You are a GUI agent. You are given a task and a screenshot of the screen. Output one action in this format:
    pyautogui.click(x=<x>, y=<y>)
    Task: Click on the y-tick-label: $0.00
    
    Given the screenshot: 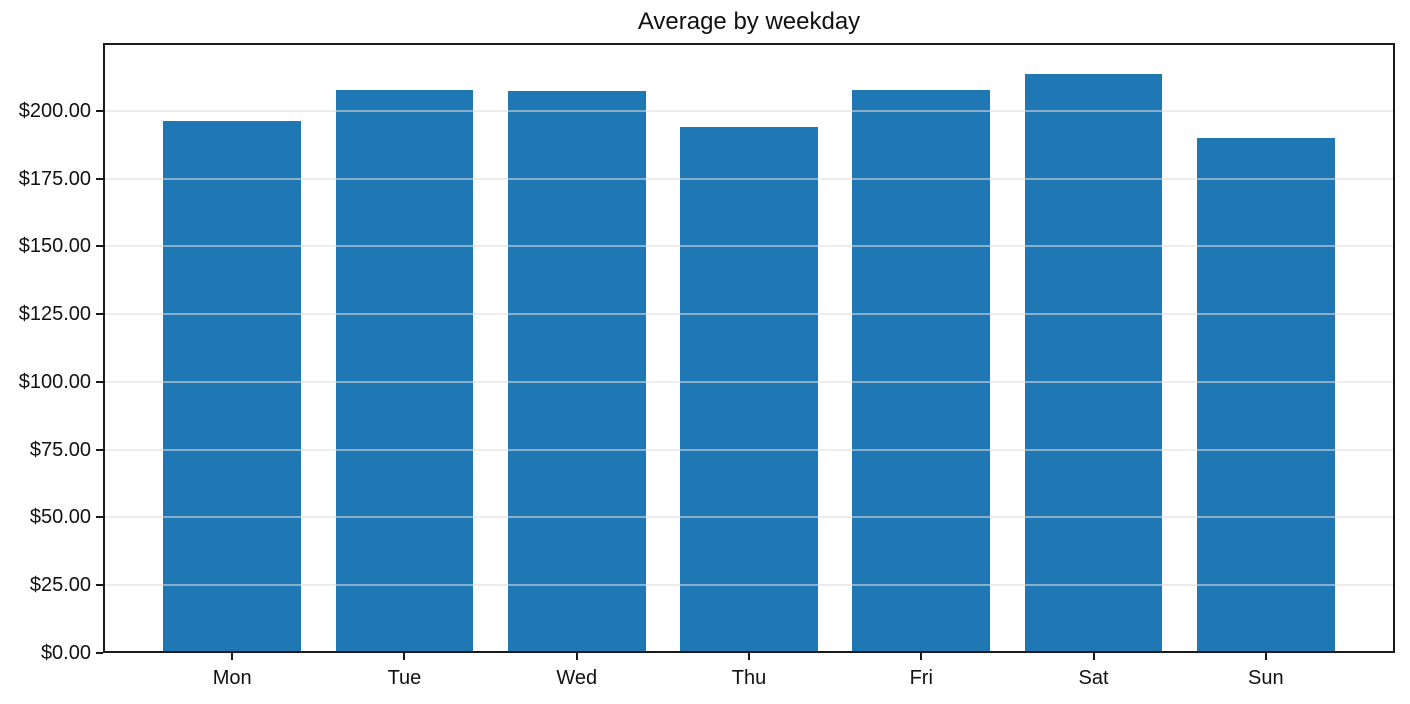 What is the action you would take?
    pyautogui.click(x=65, y=653)
    